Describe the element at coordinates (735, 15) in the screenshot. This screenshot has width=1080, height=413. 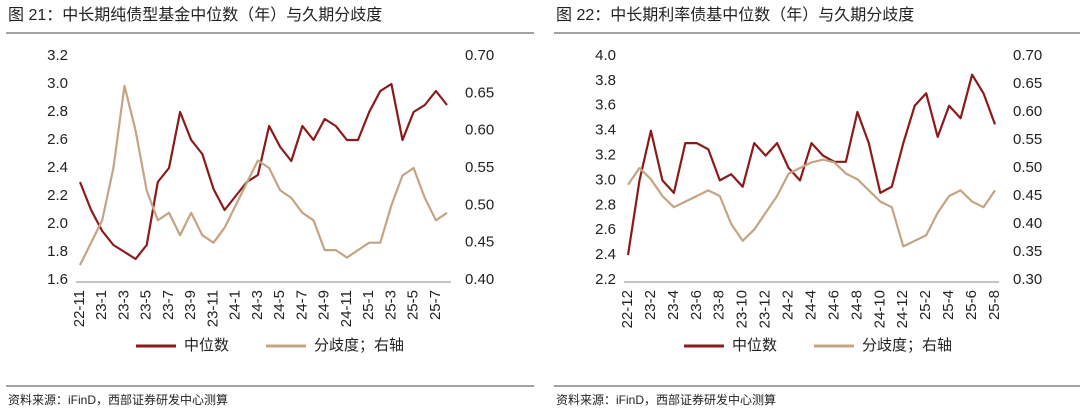
I see `chart-title: 图 22：中长期利率债基中位数（年）与久期分歧度` at that location.